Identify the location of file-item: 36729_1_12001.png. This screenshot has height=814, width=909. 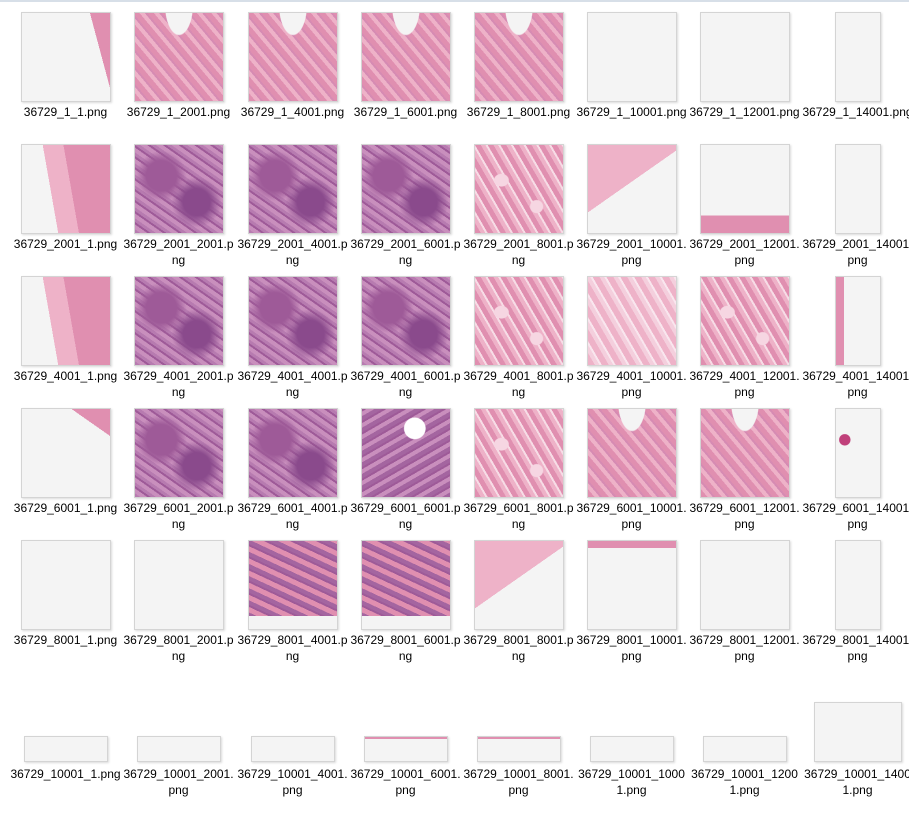
(744, 66).